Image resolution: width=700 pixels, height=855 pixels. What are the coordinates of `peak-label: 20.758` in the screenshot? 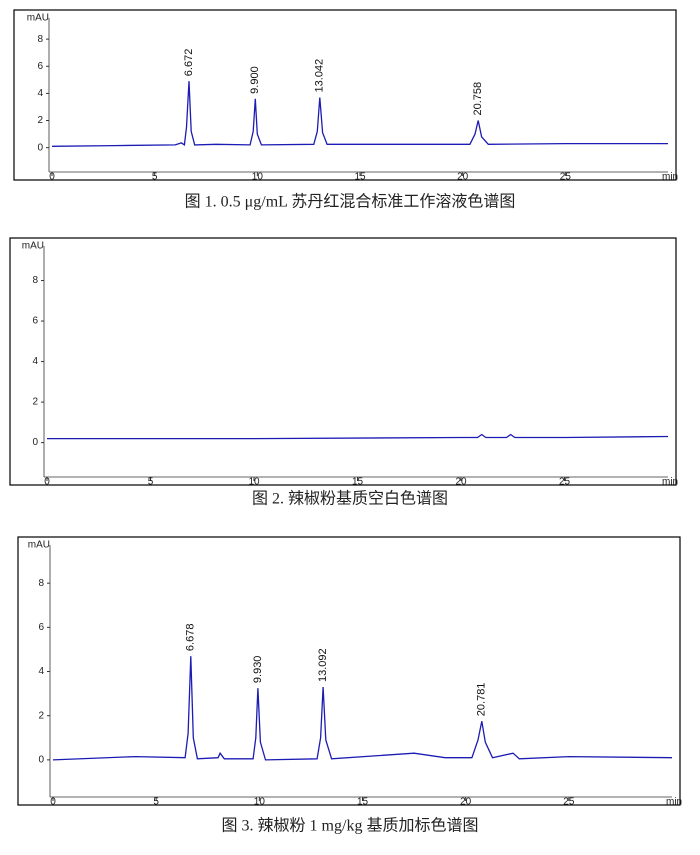 It's located at (478, 99).